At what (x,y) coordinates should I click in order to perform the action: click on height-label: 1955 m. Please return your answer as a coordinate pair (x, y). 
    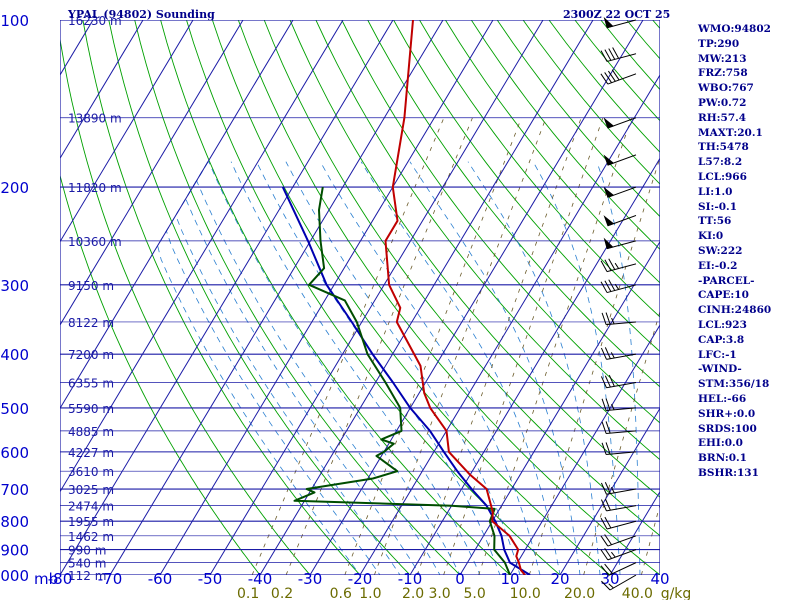
    Looking at the image, I should click on (91, 522).